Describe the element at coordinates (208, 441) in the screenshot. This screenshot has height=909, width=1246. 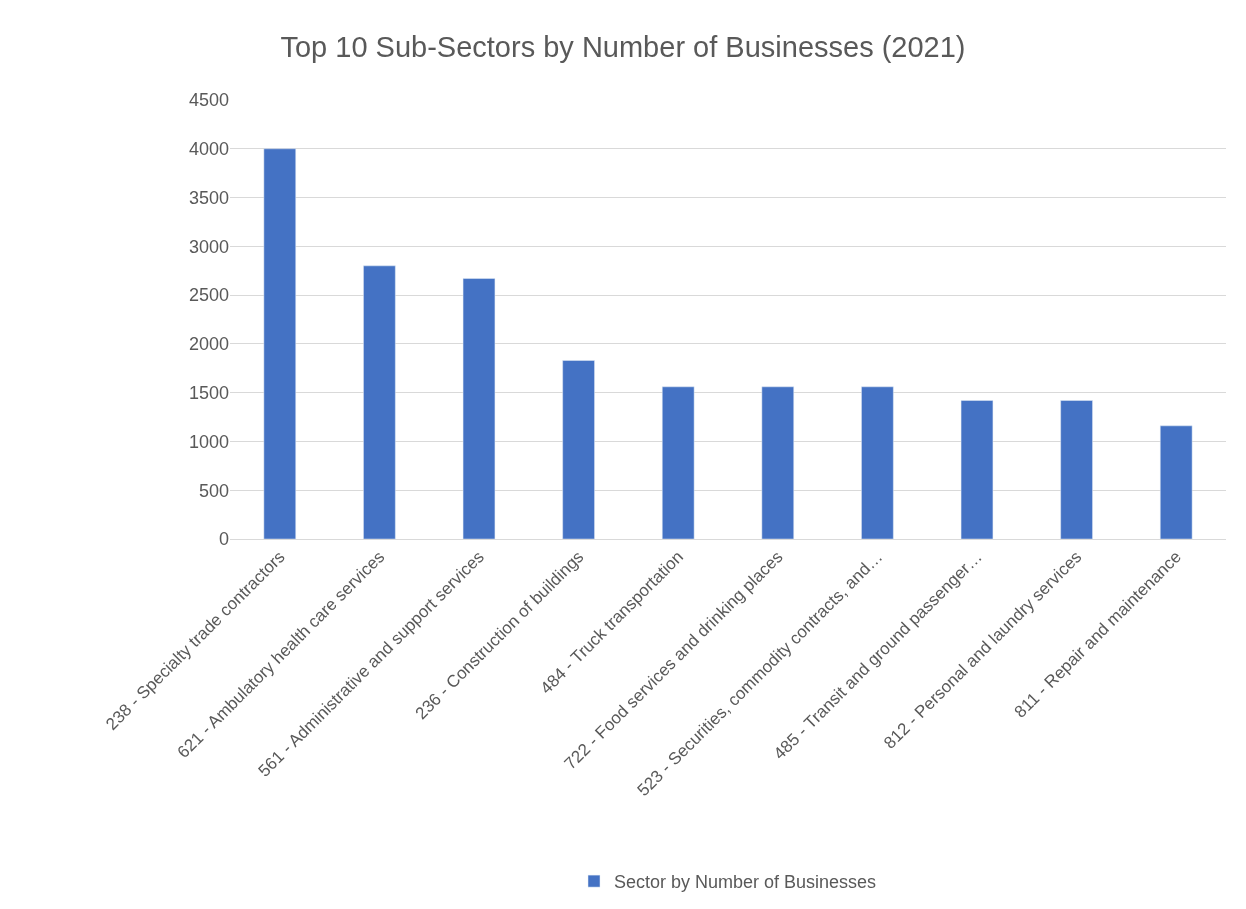
I see `y-tick-label: 1000` at that location.